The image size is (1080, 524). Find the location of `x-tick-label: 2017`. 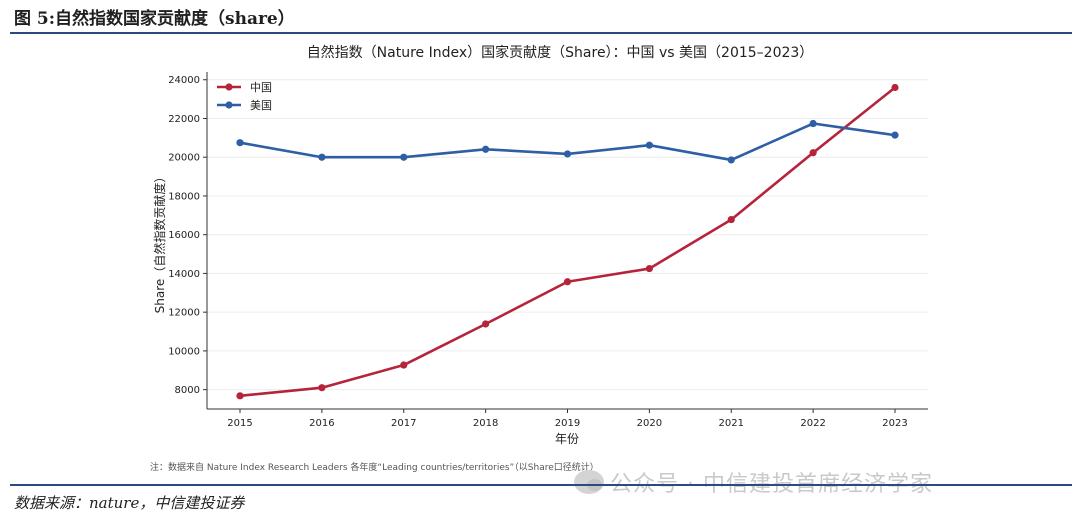

x-tick-label: 2017 is located at coordinates (403, 423).